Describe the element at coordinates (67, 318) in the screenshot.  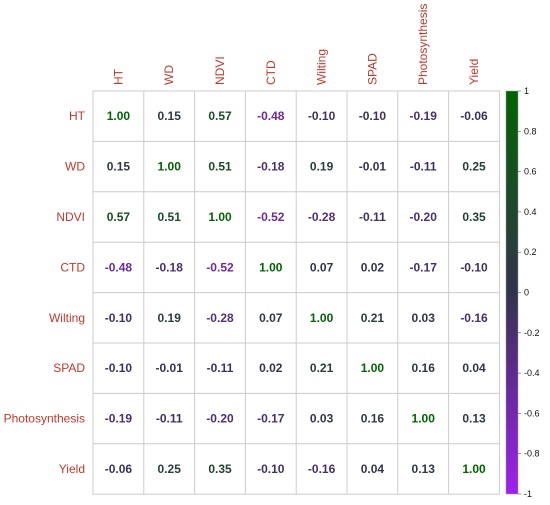
I see `row-label: Wilting` at that location.